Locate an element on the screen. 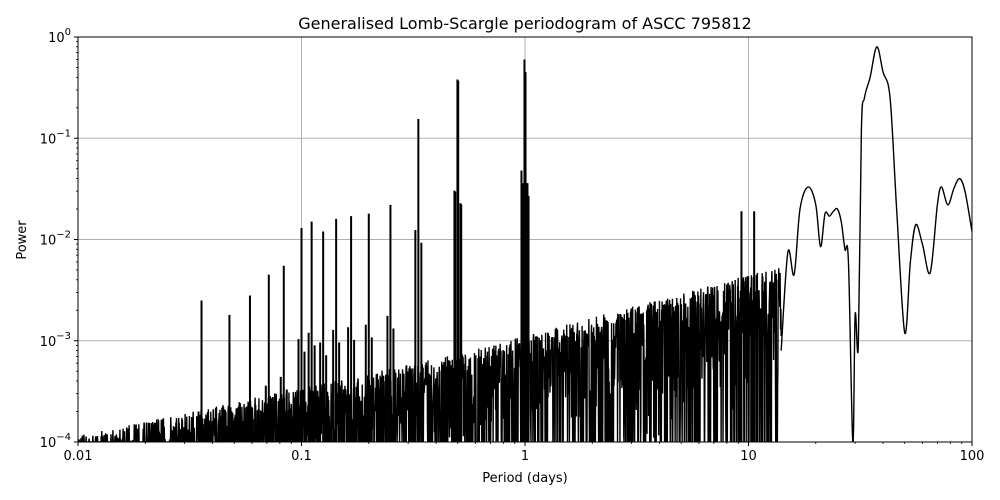 The height and width of the screenshot is (500, 1000). x-tick-label: 0.01 is located at coordinates (78, 456).